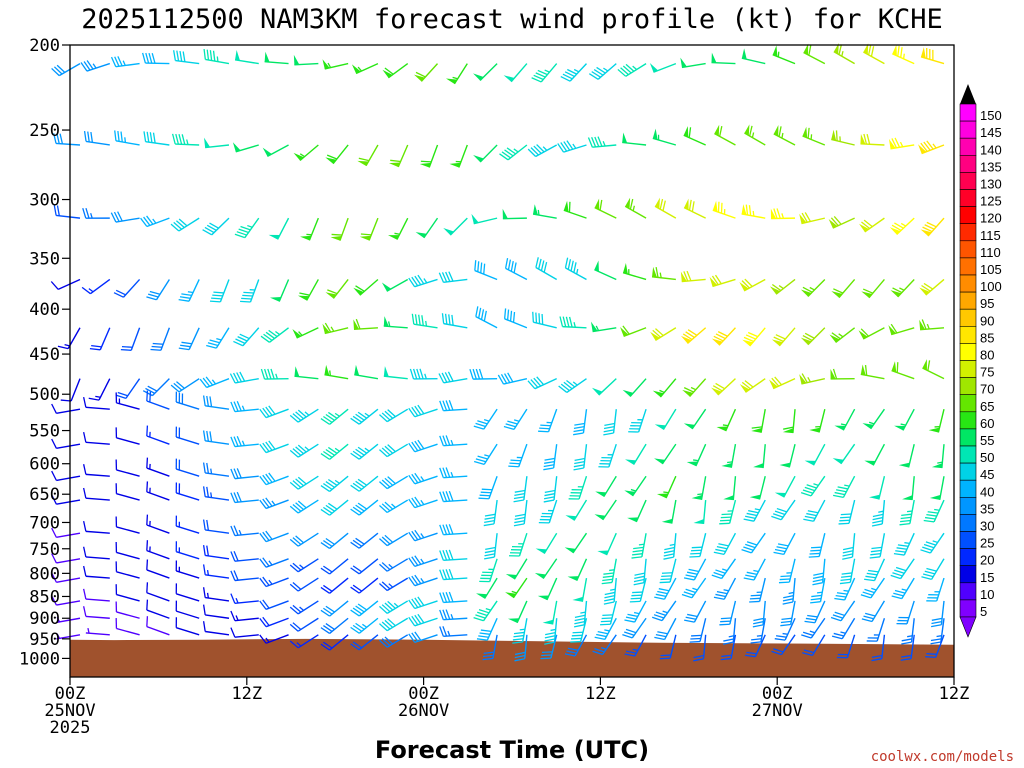  I want to click on y-tick-label: 1000, so click(39, 659).